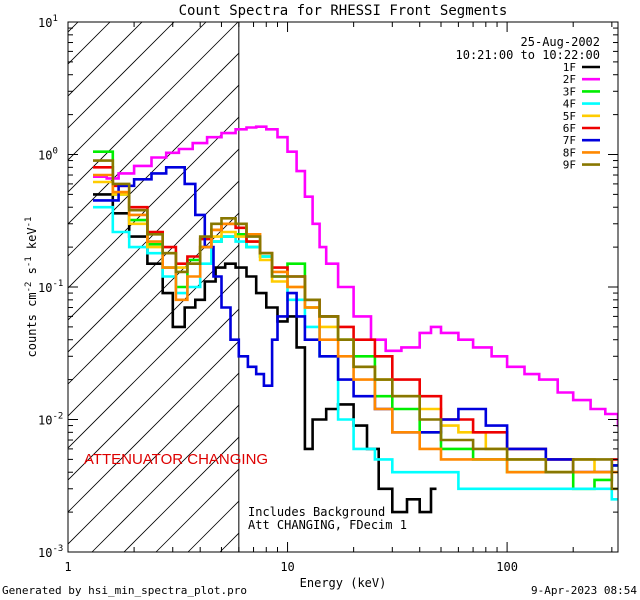  Describe the element at coordinates (507, 567) in the screenshot. I see `x-tick-label: 100` at that location.